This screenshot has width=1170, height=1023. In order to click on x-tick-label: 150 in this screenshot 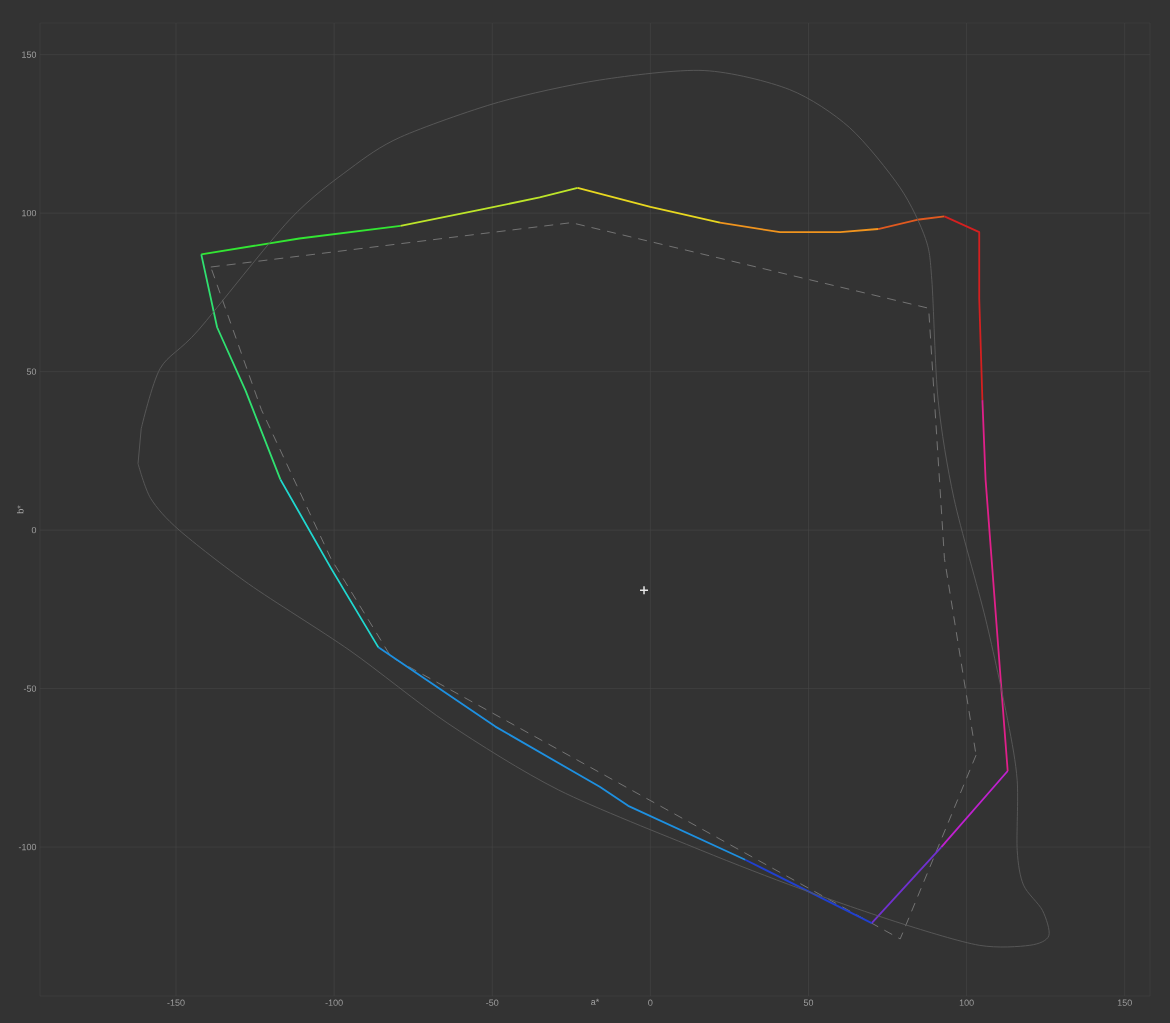, I will do `click(1124, 1002)`.